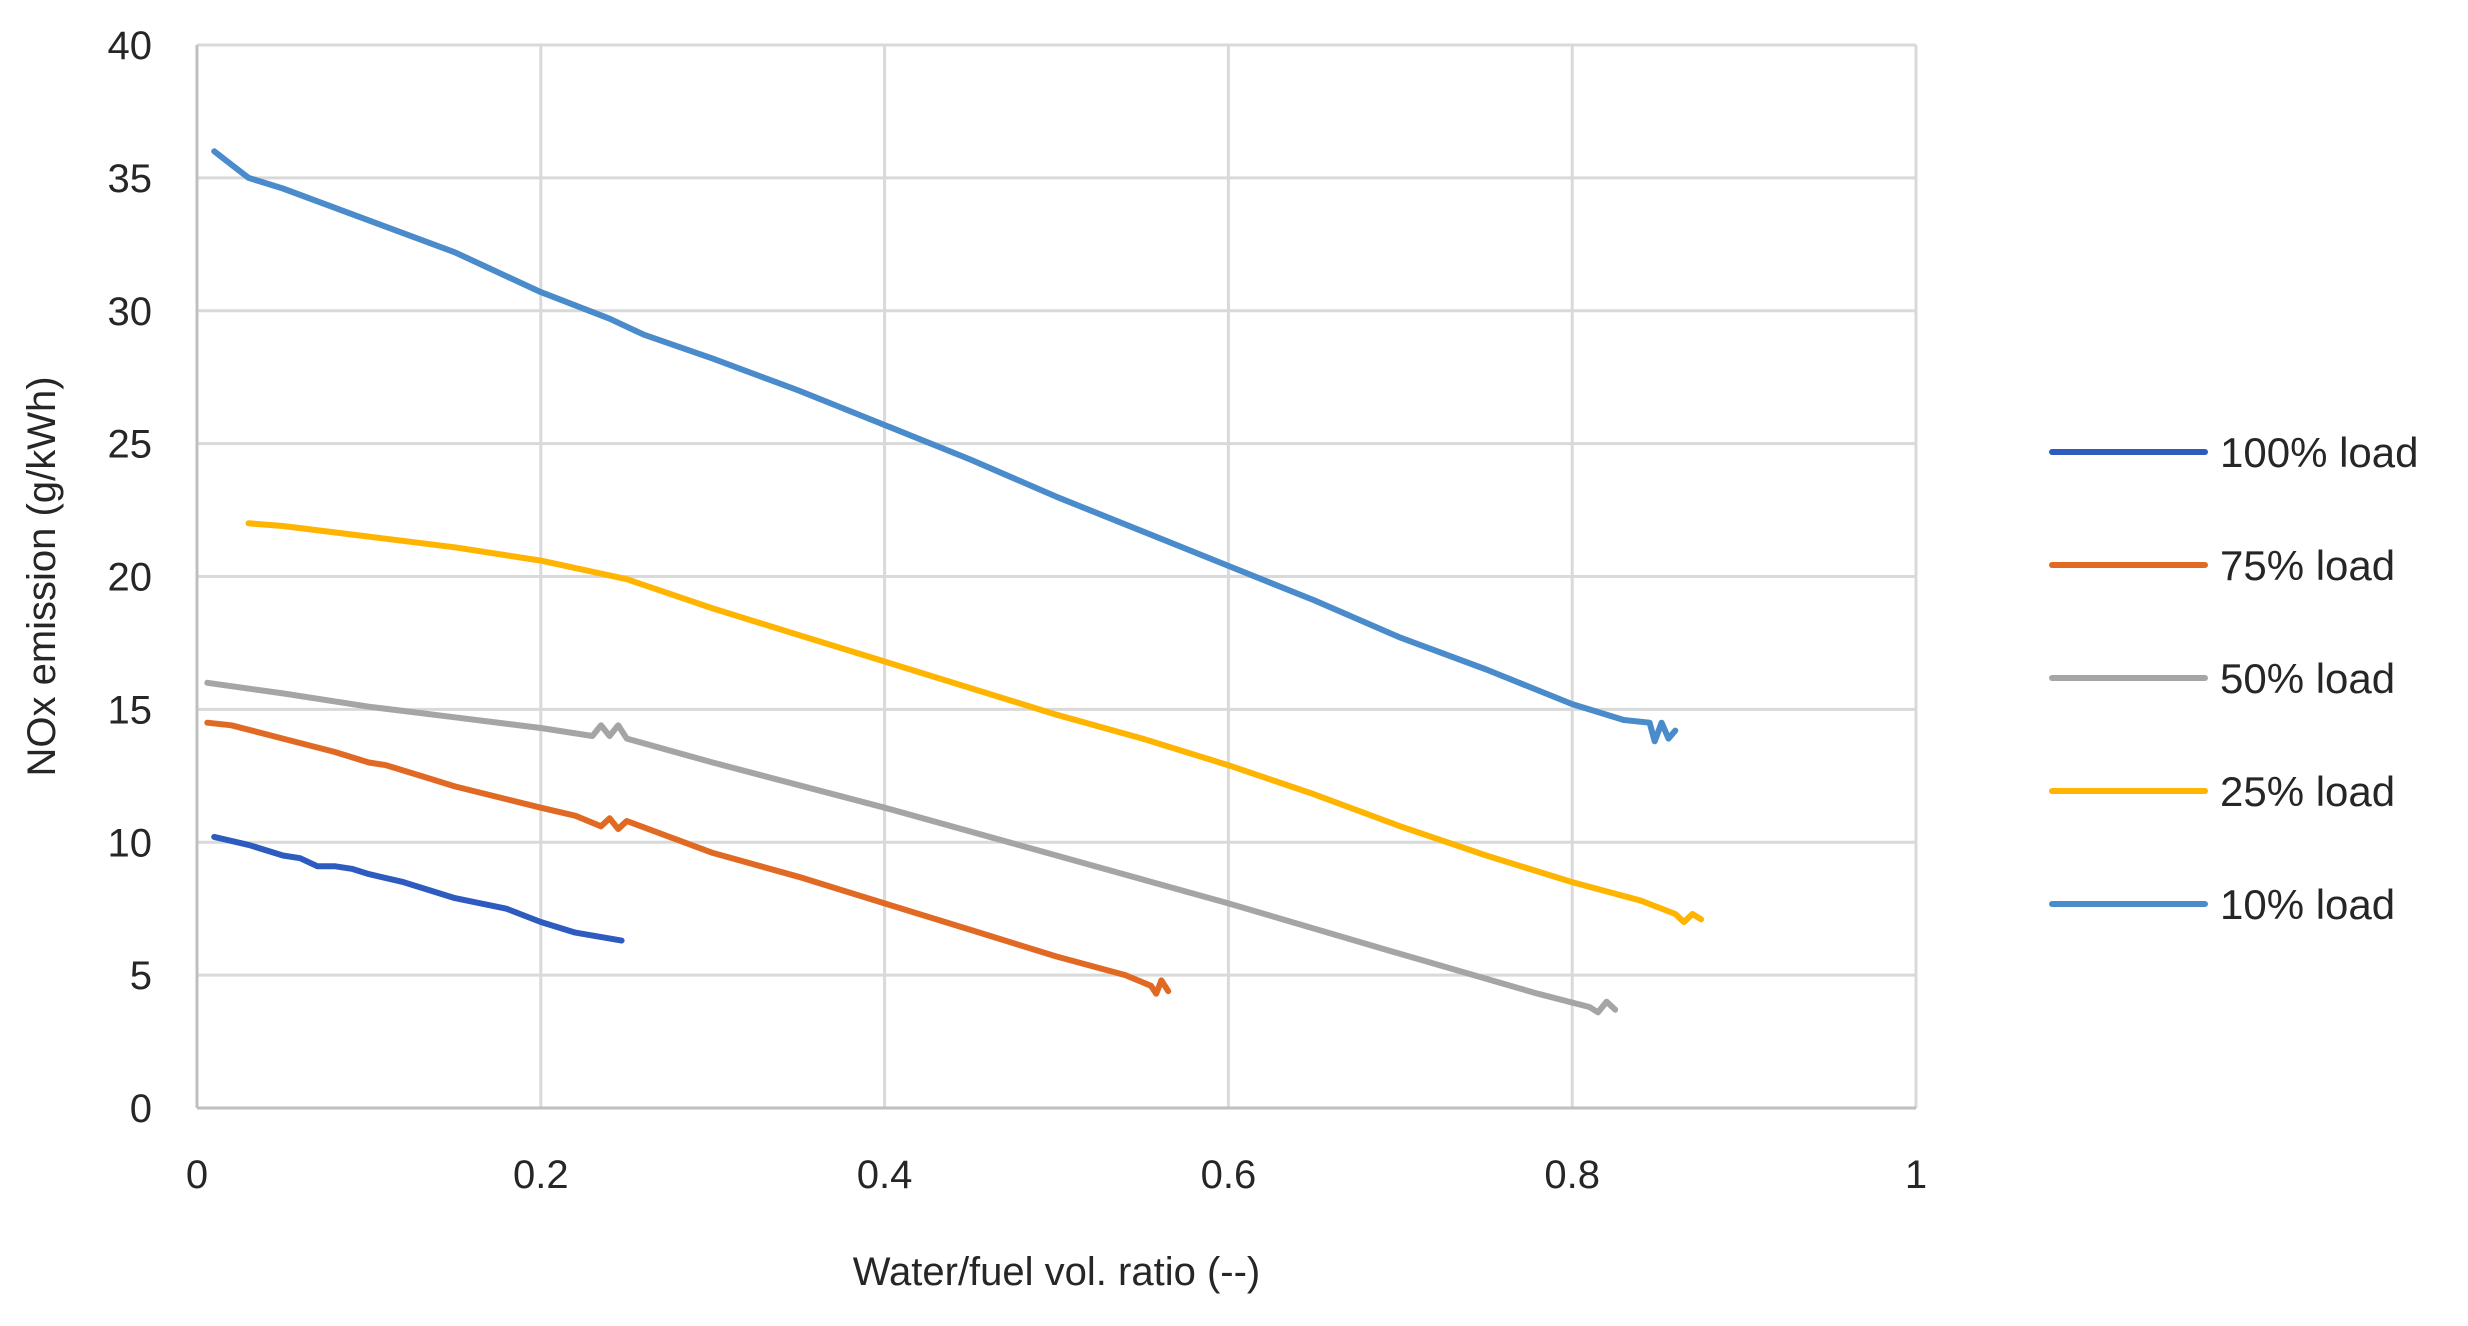 This screenshot has width=2468, height=1326. I want to click on legend-label-25-load: 25% load, so click(2307, 791).